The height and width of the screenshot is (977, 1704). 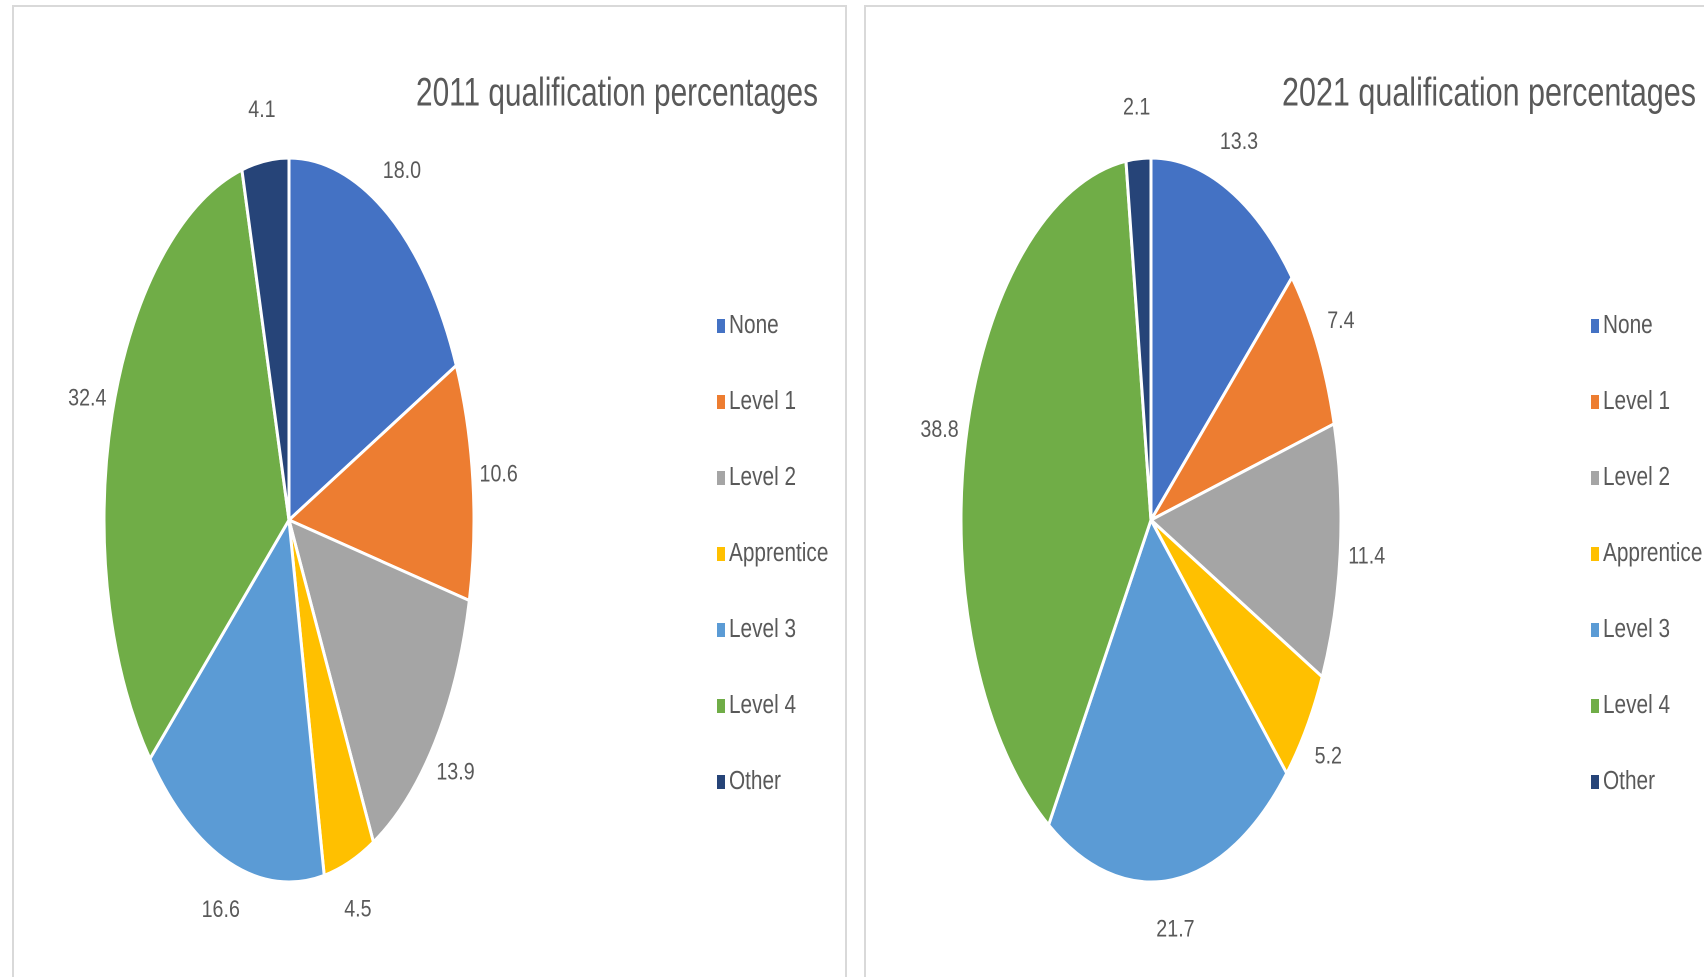 I want to click on data-label: 18.0, so click(x=402, y=169).